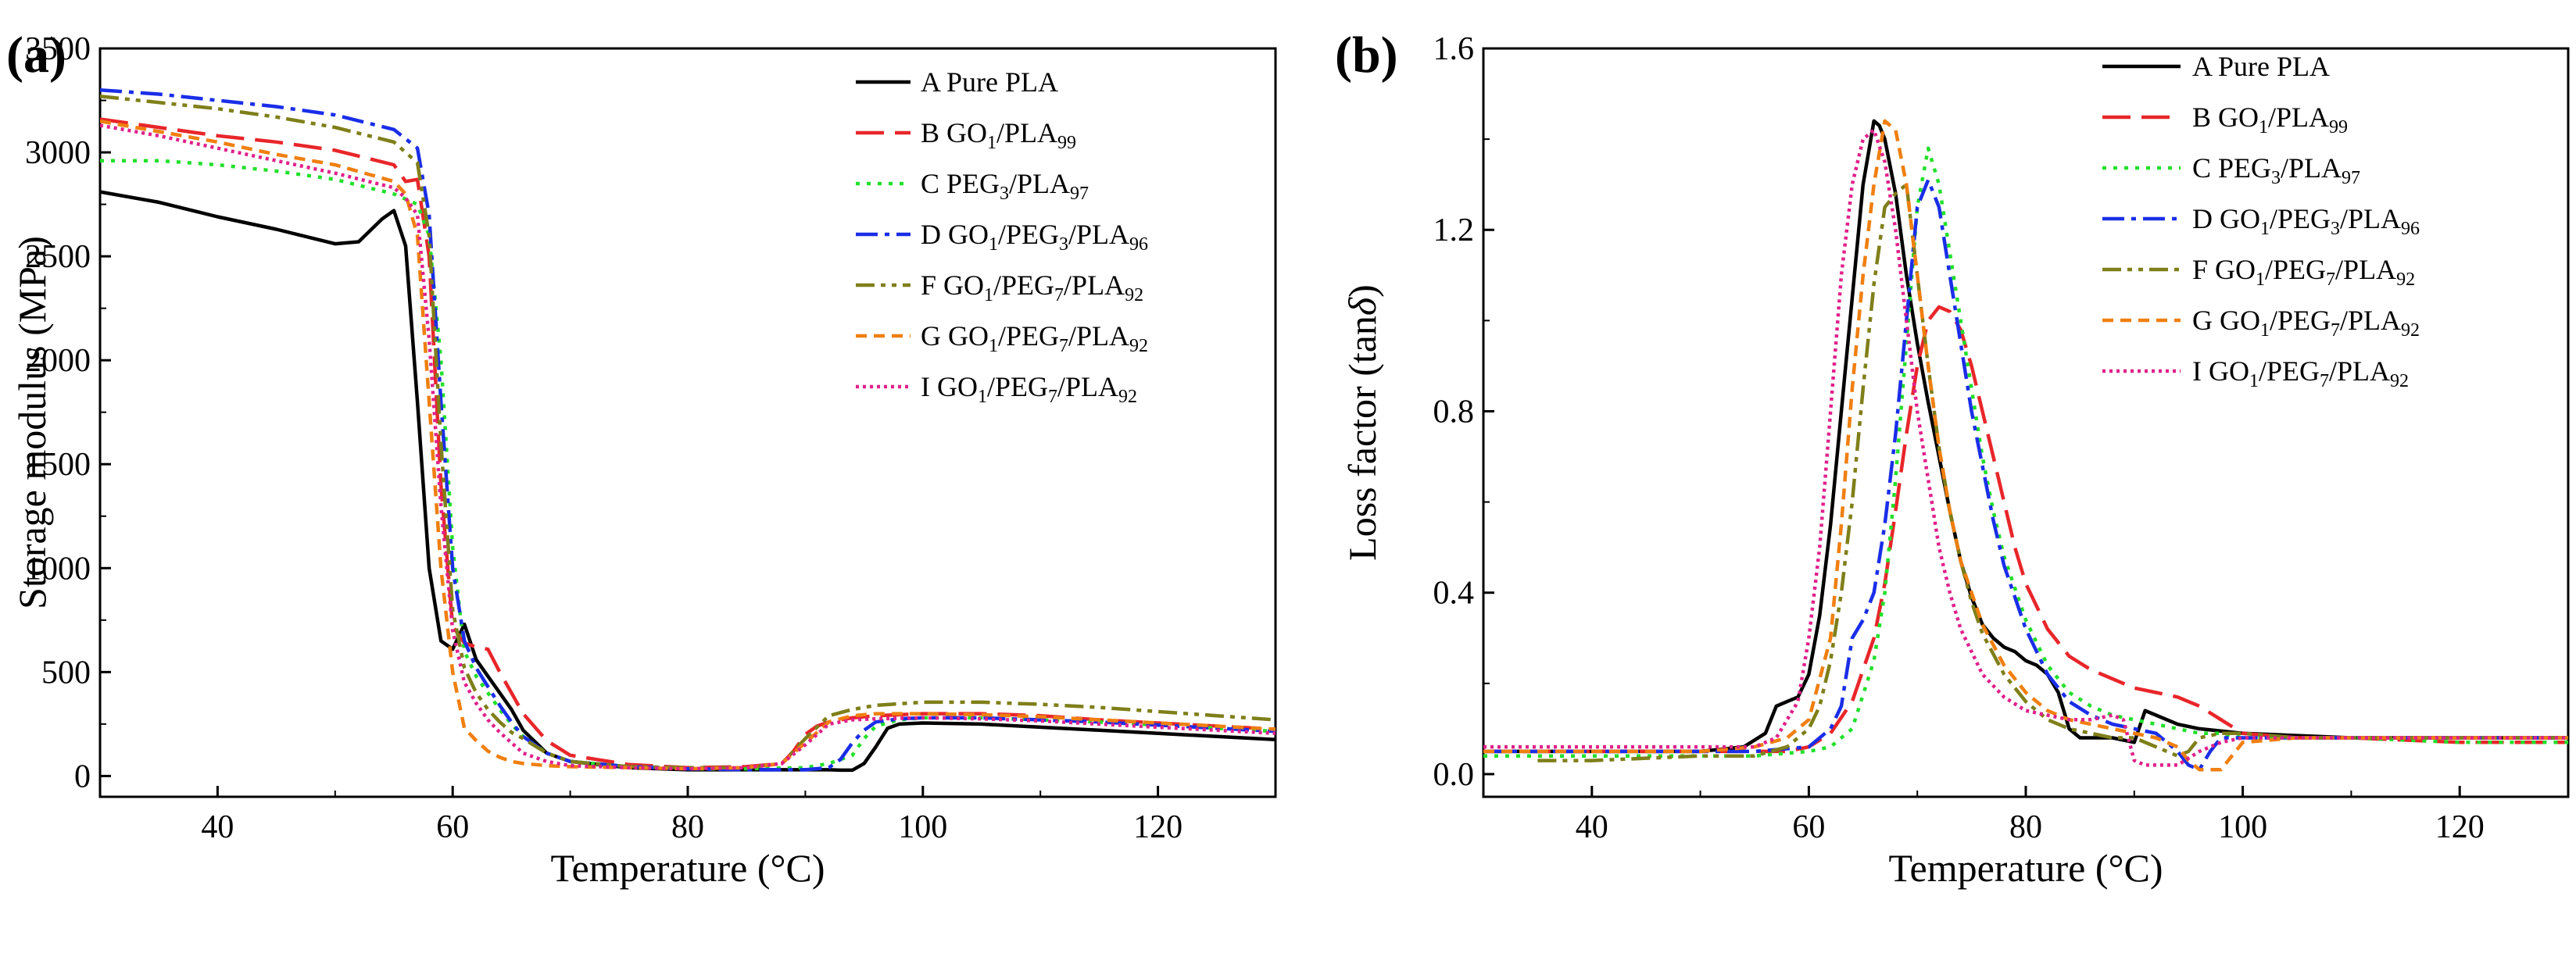 The image size is (2576, 971). I want to click on legend-label-text: D GO, so click(2226, 218).